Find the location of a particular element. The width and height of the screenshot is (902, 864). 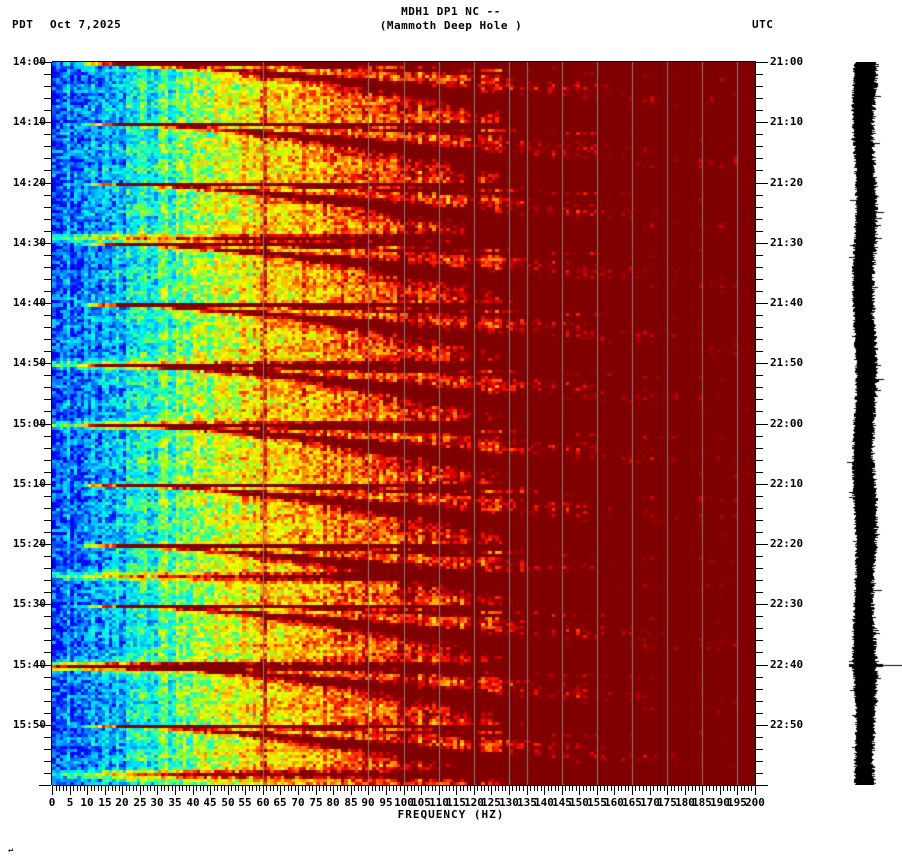

freq-label: 150 is located at coordinates (579, 802).